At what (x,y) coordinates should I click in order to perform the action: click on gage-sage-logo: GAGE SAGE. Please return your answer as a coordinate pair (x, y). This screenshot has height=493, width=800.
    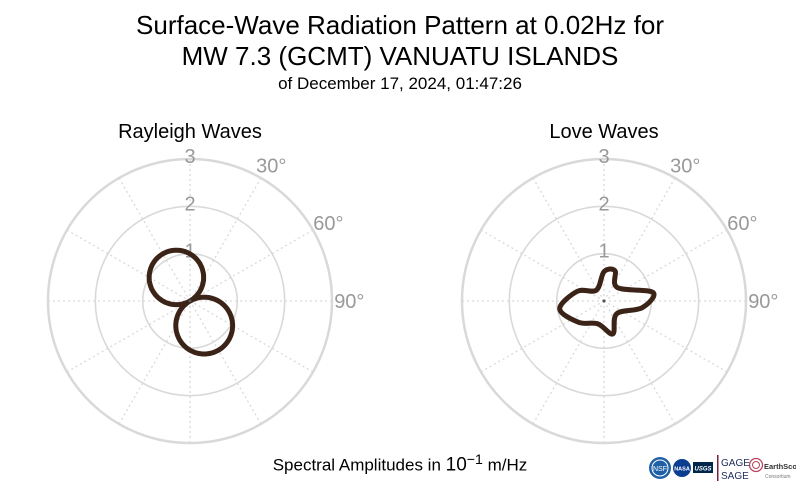
    Looking at the image, I should click on (733, 468).